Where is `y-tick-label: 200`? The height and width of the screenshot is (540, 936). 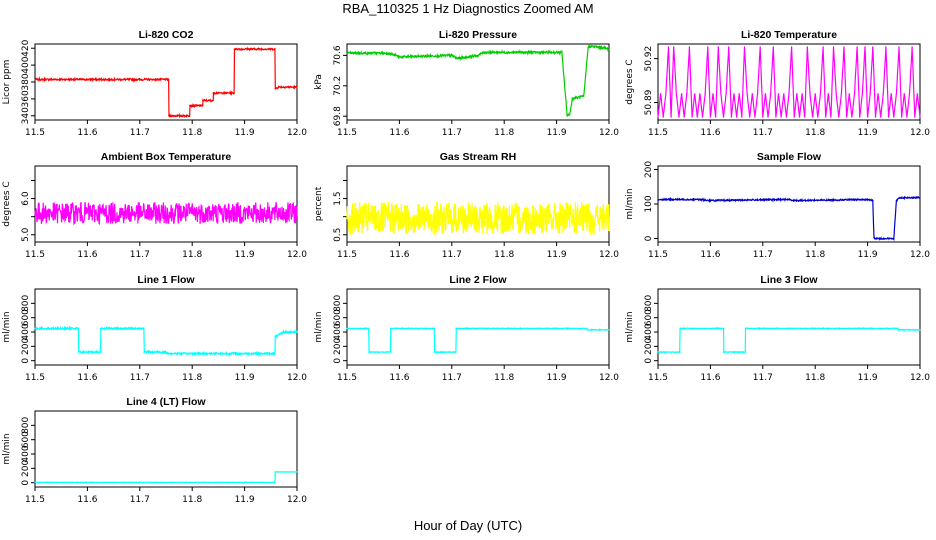 y-tick-label: 200 is located at coordinates (26, 346).